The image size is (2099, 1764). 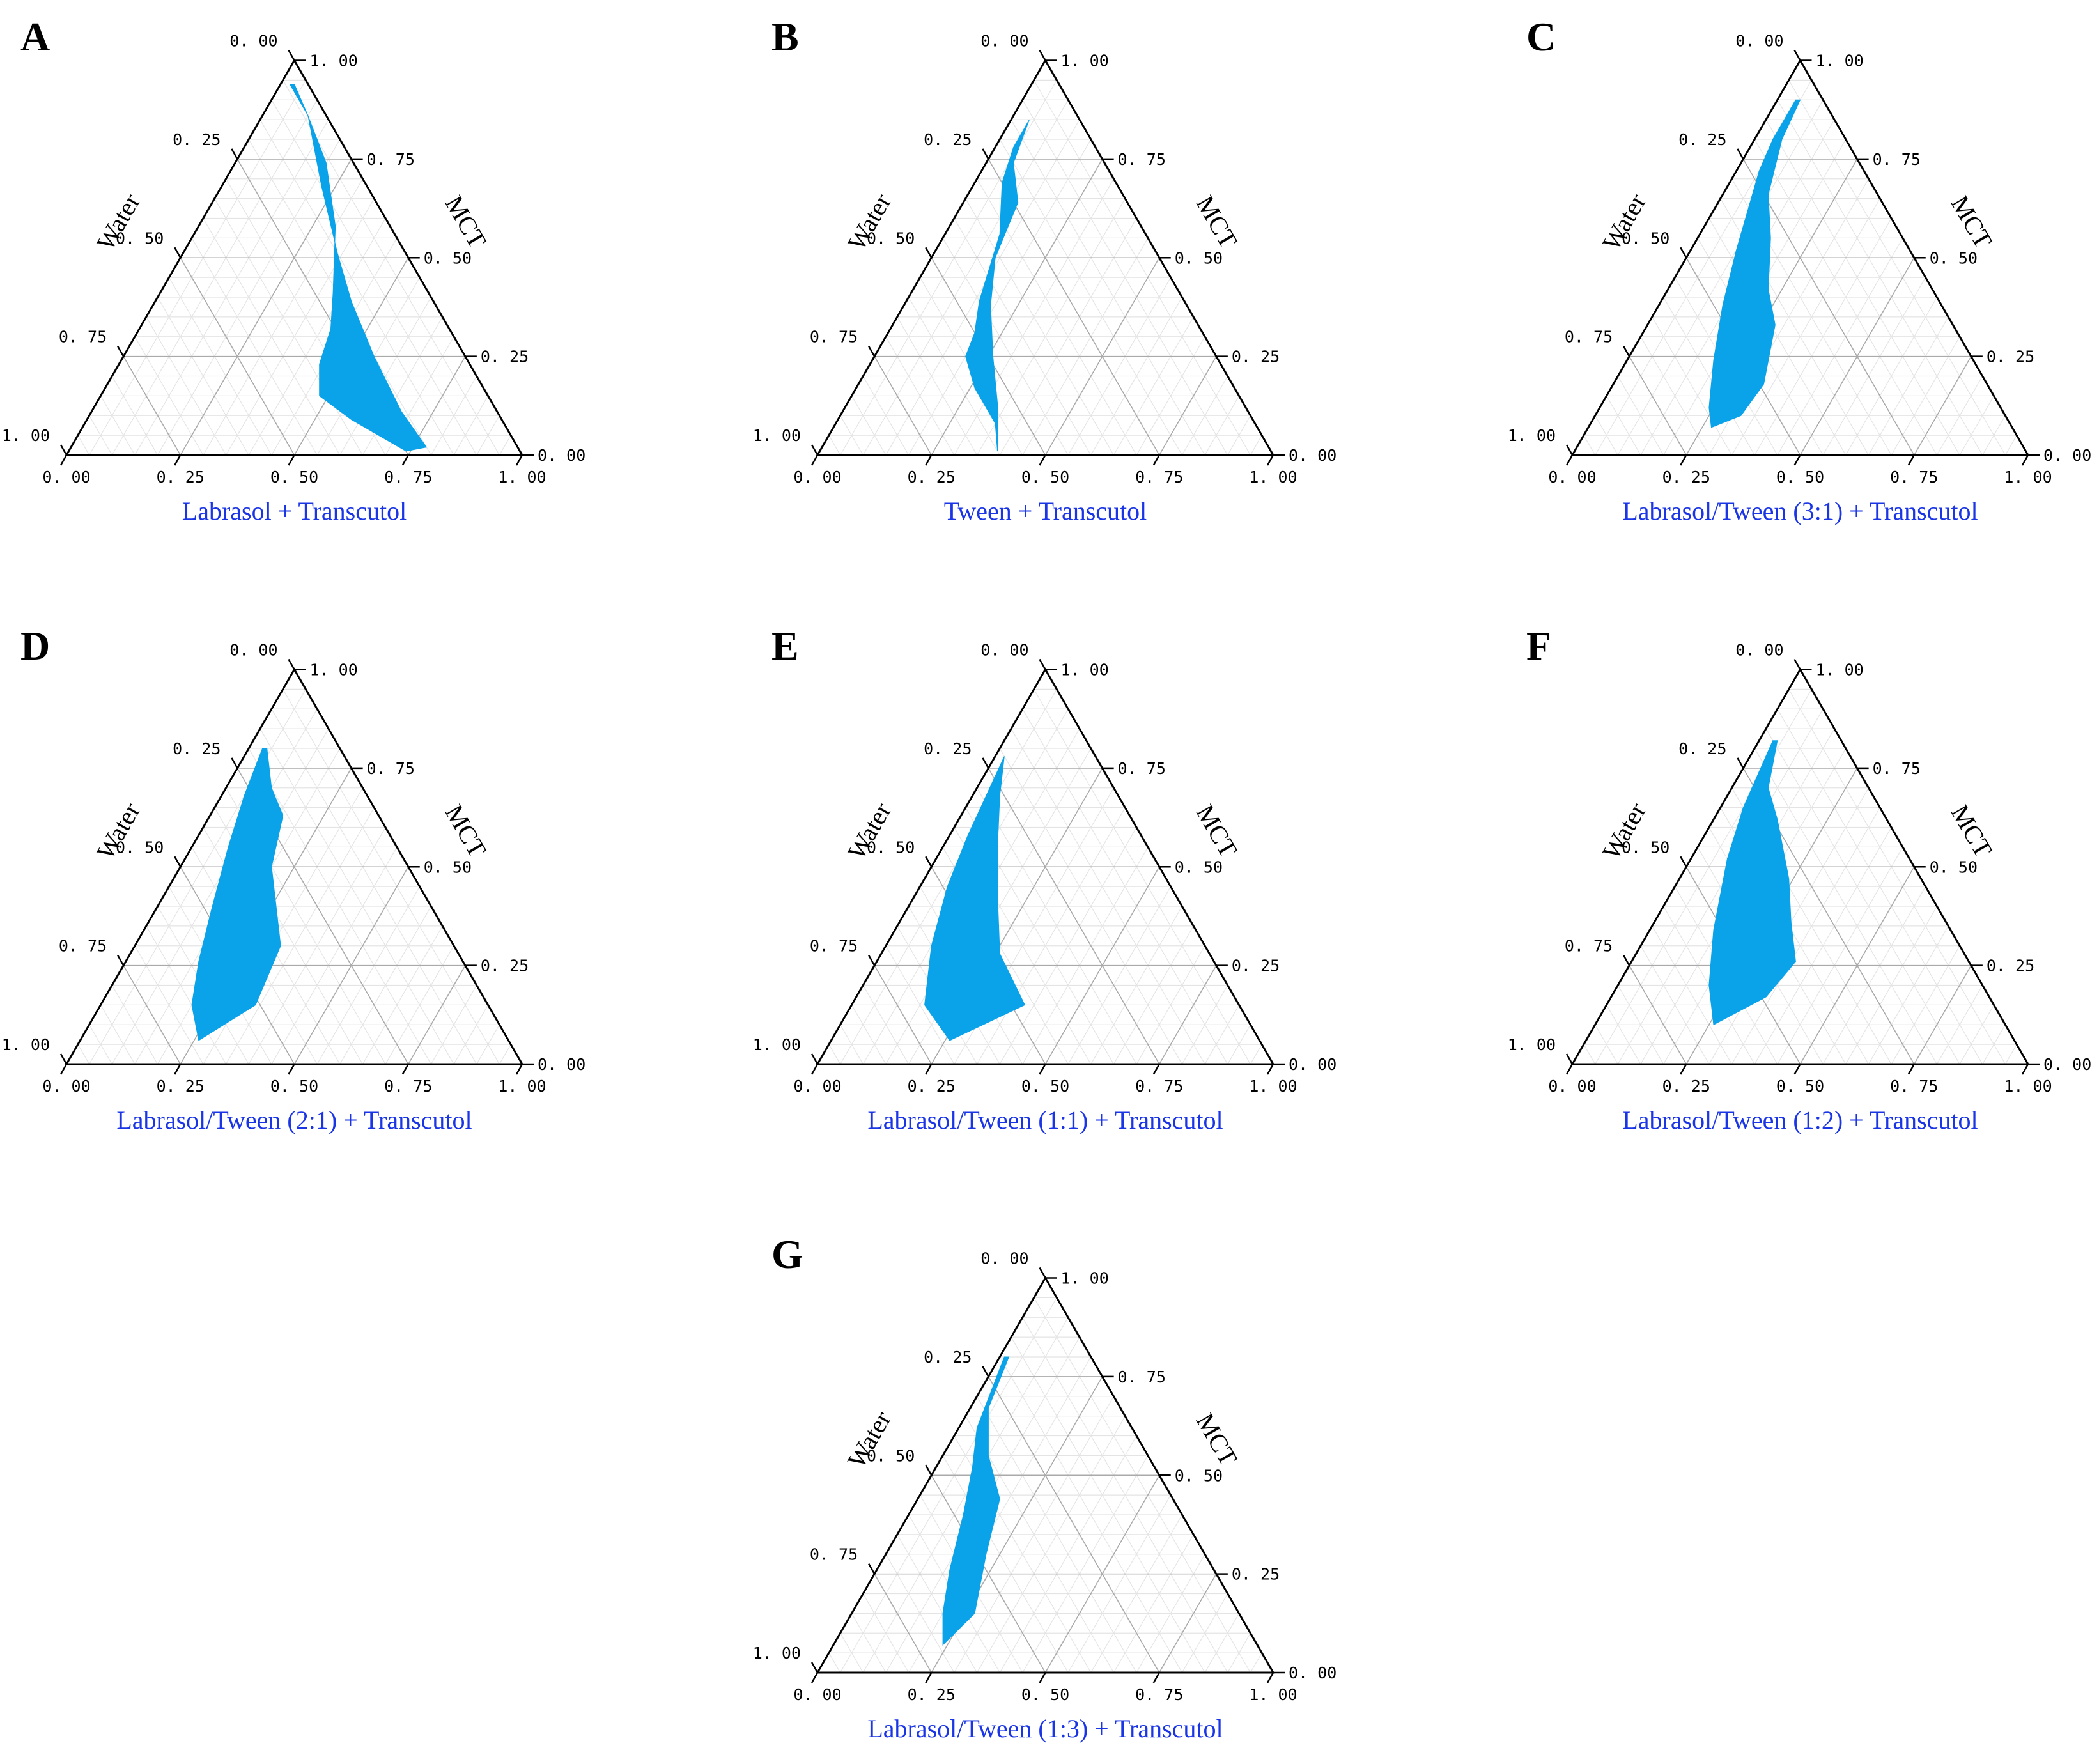 What do you see at coordinates (294, 511) in the screenshot?
I see `bottom-axis-title: Labrasol + Transcutol` at bounding box center [294, 511].